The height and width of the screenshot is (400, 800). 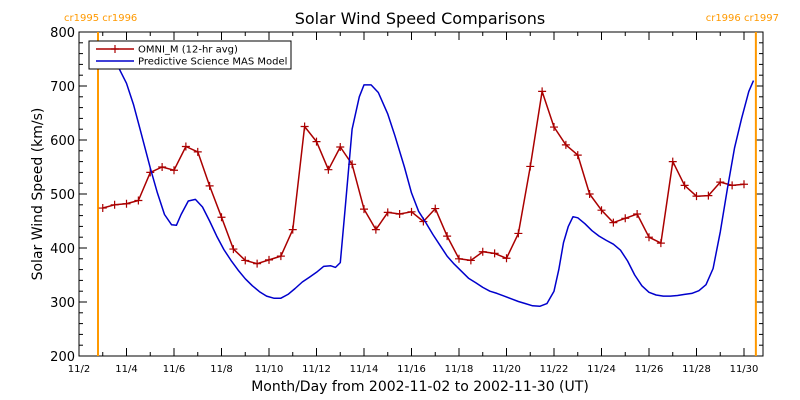 I want to click on rotation-marker-label: cr1995 cr1996, so click(x=100, y=18).